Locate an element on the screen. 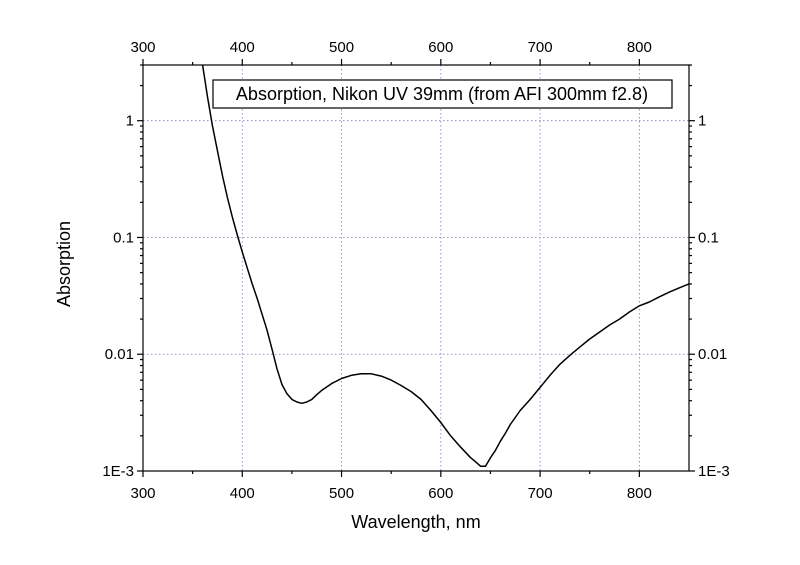  x-tick-label-top: 400 is located at coordinates (242, 47).